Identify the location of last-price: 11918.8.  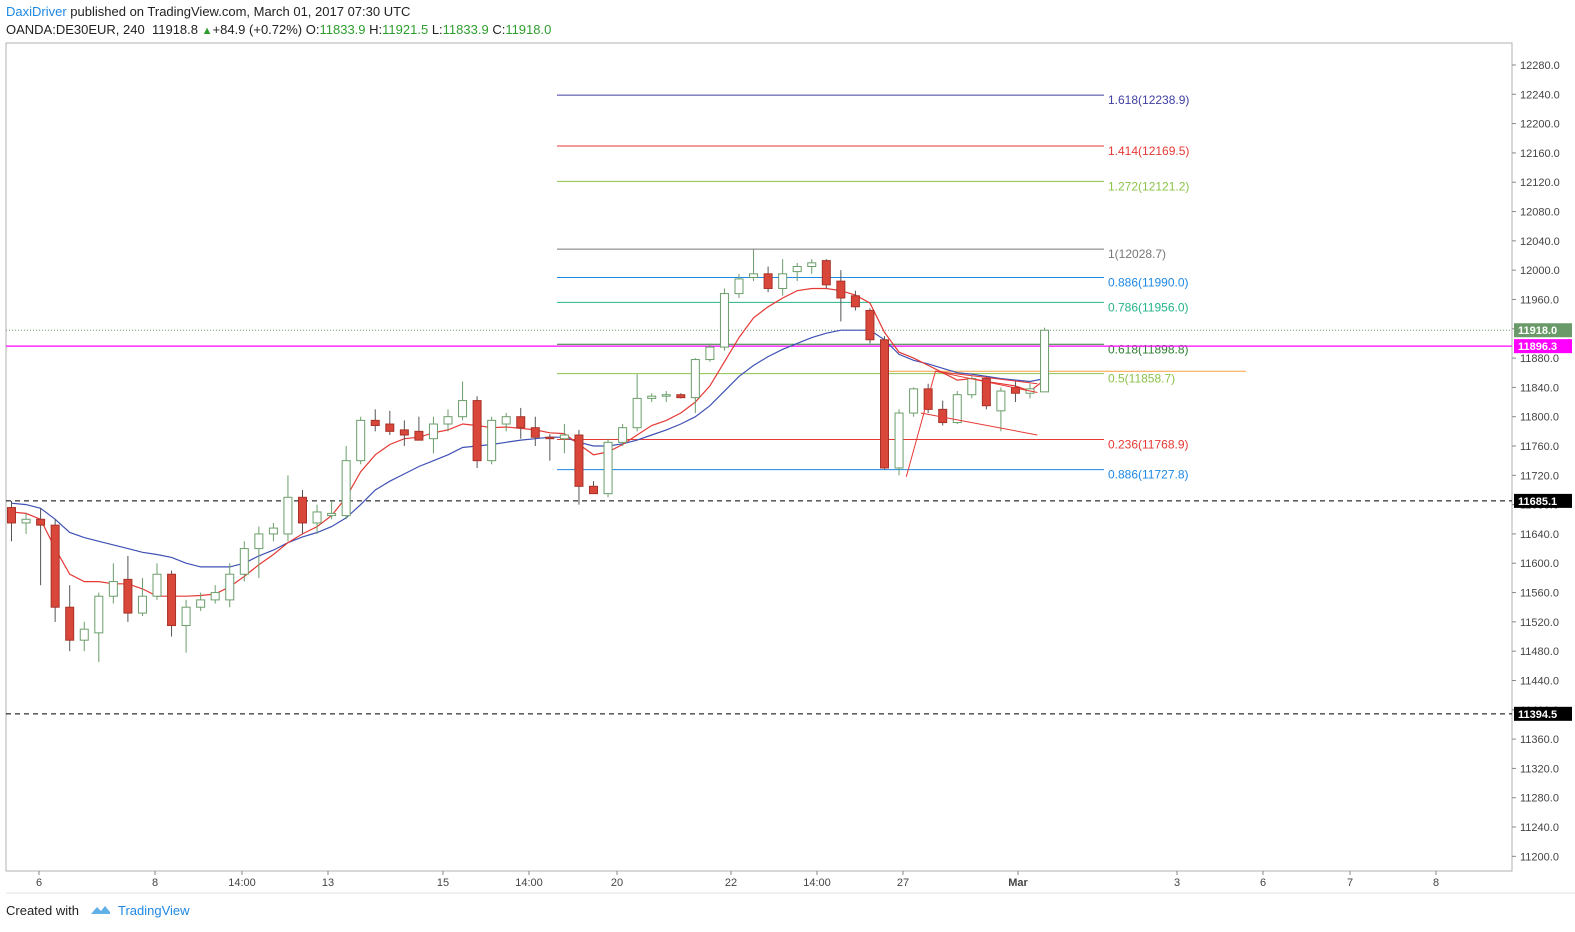
(174, 29).